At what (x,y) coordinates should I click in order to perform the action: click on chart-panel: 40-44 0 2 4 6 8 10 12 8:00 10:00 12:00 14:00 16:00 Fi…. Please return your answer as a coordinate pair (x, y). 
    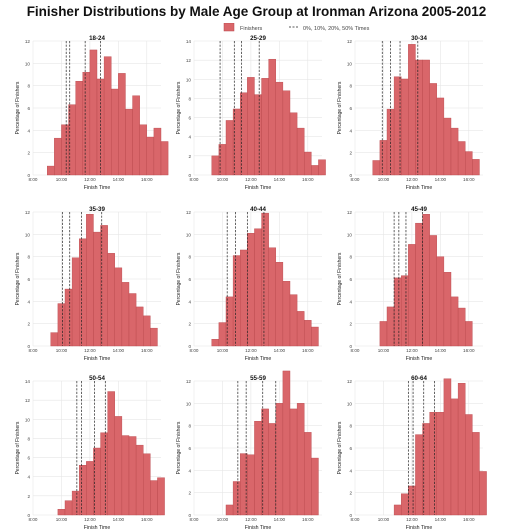
    Looking at the image, I should click on (249, 284).